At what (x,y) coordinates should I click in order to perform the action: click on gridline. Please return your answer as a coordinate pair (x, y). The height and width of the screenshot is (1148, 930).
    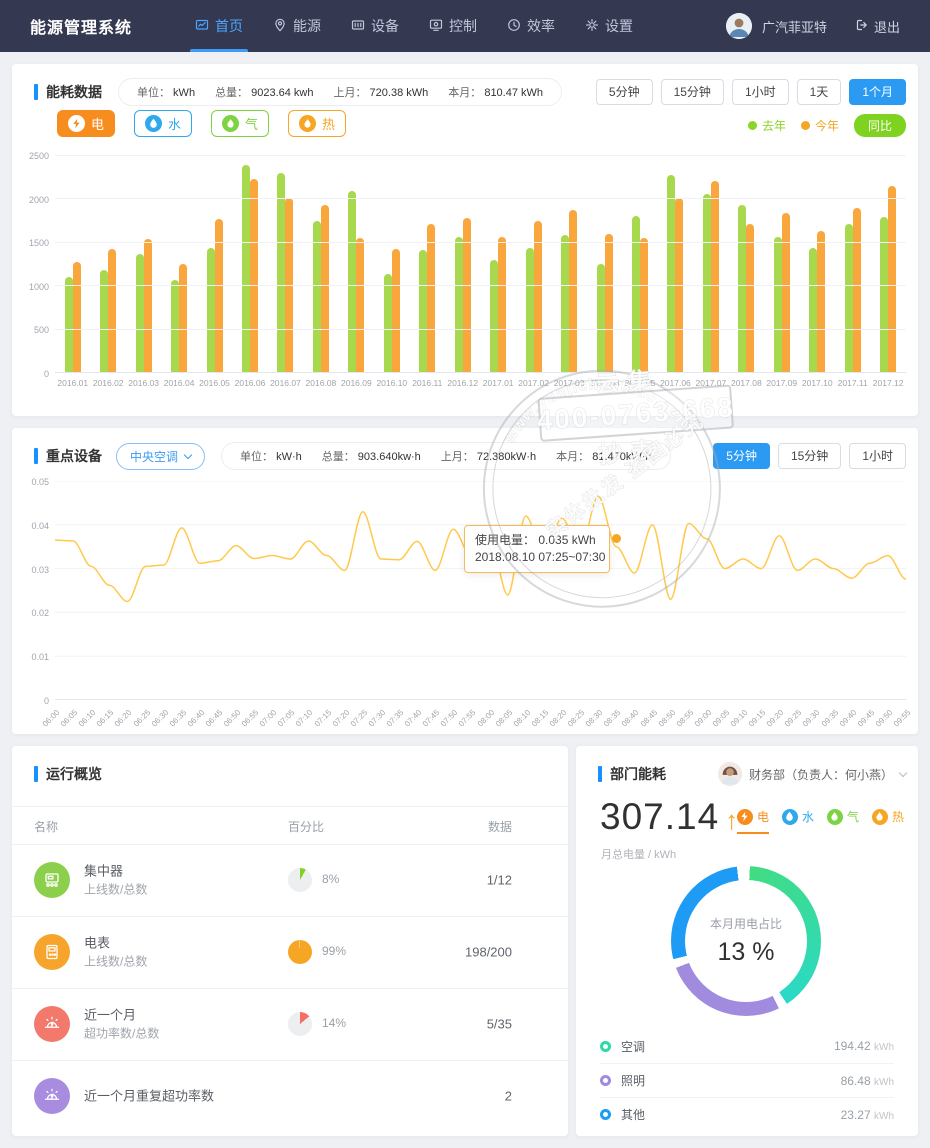
    Looking at the image, I should click on (480, 199).